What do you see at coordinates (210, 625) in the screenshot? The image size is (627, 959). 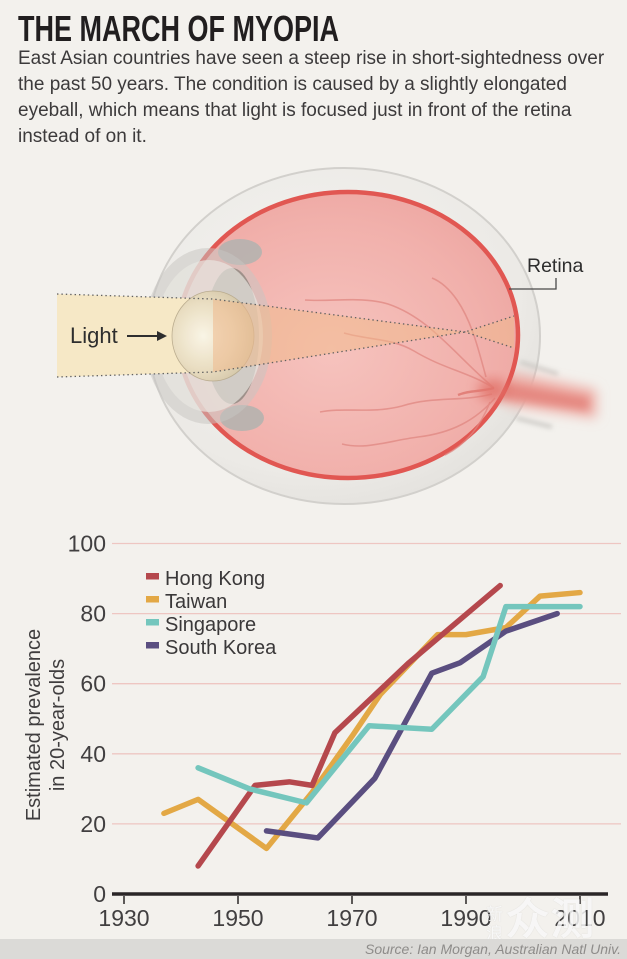 I see `legend-label-singapore: Singapore` at bounding box center [210, 625].